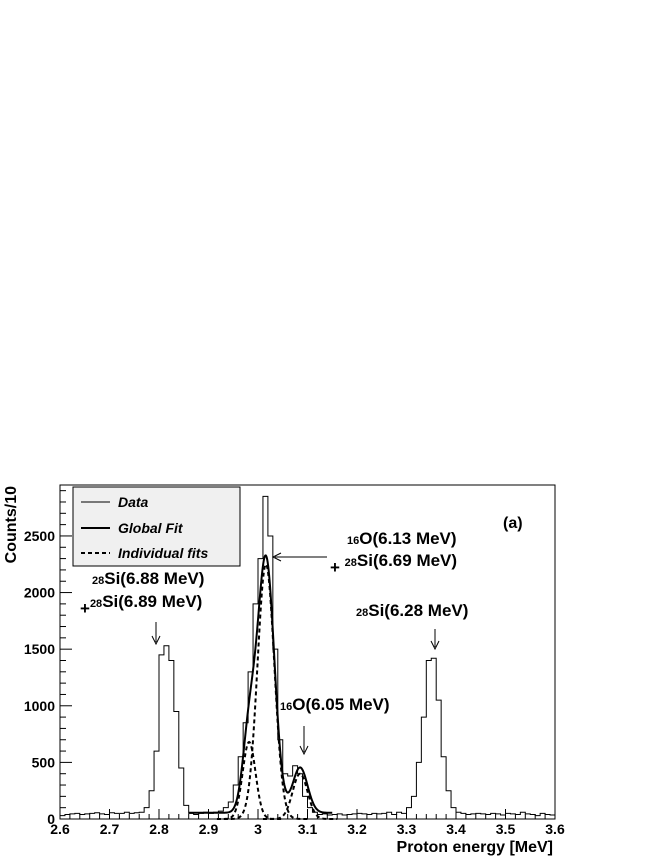 The height and width of the screenshot is (860, 664). Describe the element at coordinates (39, 649) in the screenshot. I see `y-tick-label: 1500` at that location.